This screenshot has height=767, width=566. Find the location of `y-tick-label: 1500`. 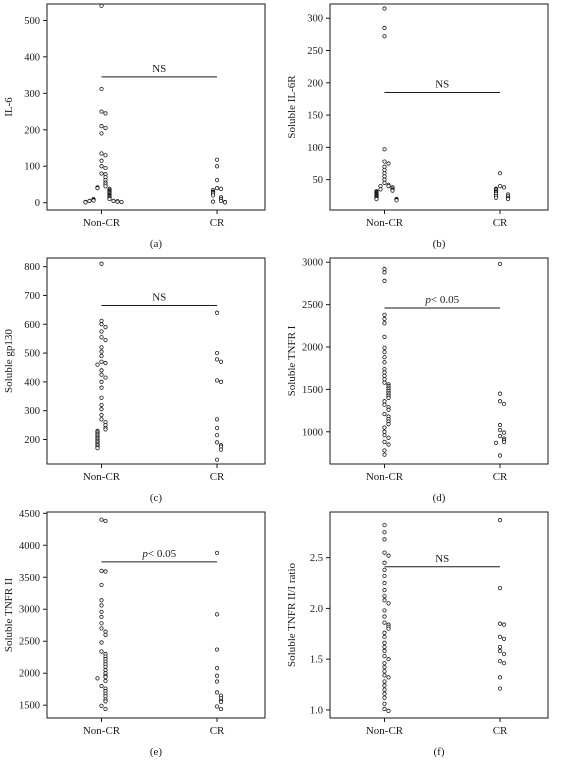

y-tick-label: 1500 is located at coordinates (312, 390).